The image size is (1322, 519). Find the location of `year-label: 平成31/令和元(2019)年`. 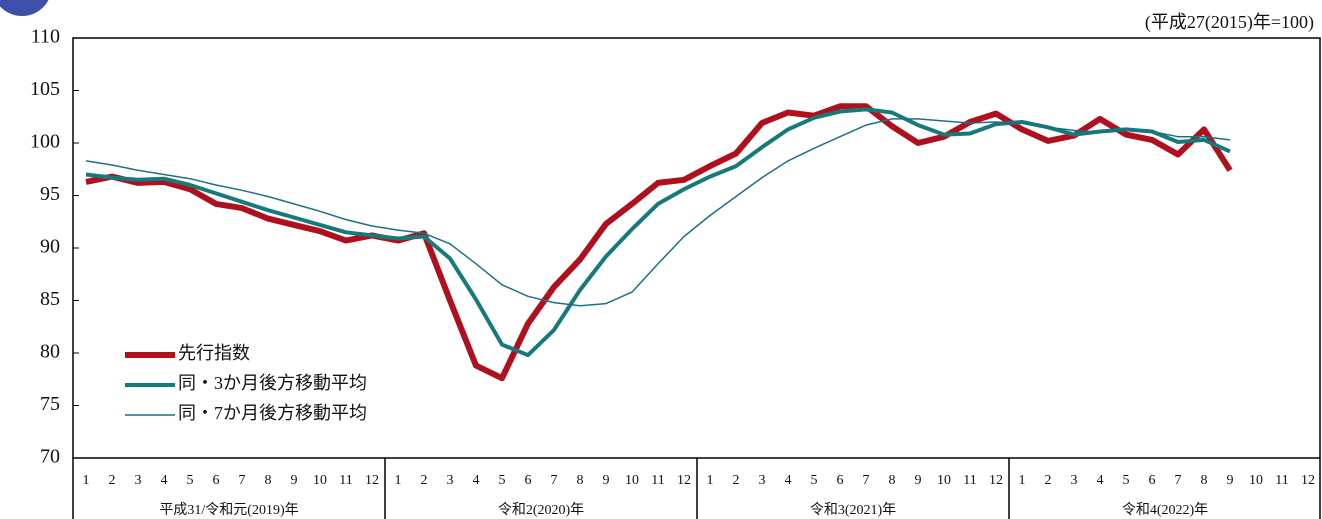

year-label: 平成31/令和元(2019)年 is located at coordinates (228, 510).